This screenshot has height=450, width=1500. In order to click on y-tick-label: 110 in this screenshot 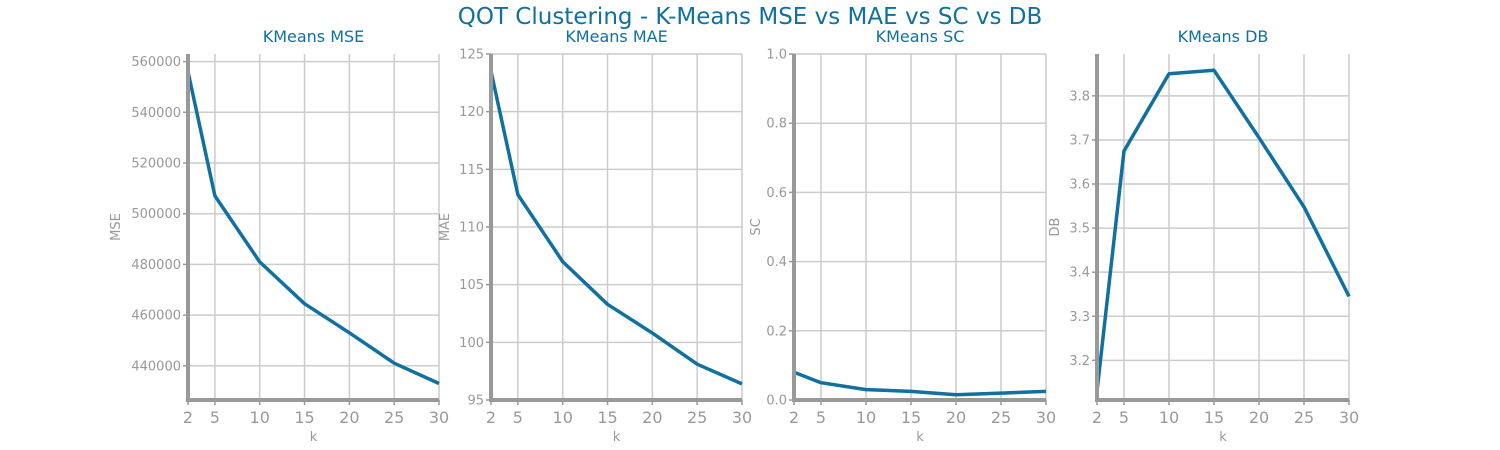, I will do `click(471, 228)`.